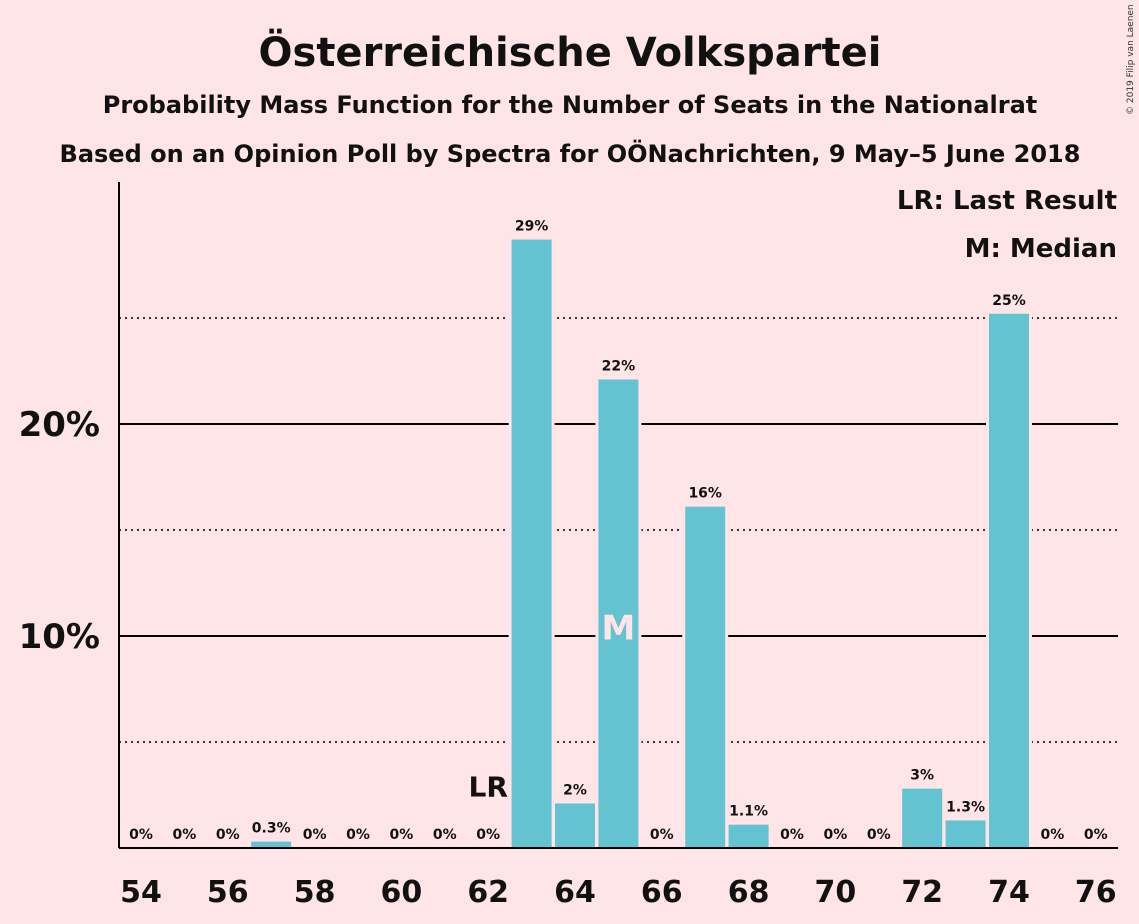  Describe the element at coordinates (618, 892) in the screenshot. I see `x-tick-labels: 54 56 58 60 62 64 66 68 70 72 74 76` at that location.